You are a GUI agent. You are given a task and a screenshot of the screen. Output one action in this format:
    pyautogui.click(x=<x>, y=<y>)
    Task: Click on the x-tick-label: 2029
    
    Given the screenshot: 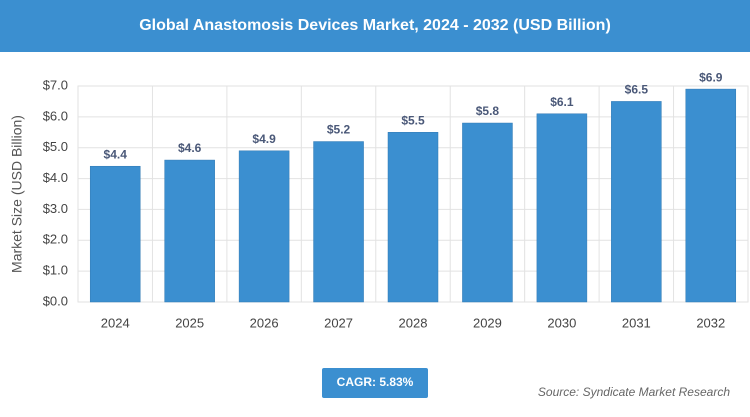 What is the action you would take?
    pyautogui.click(x=487, y=322)
    